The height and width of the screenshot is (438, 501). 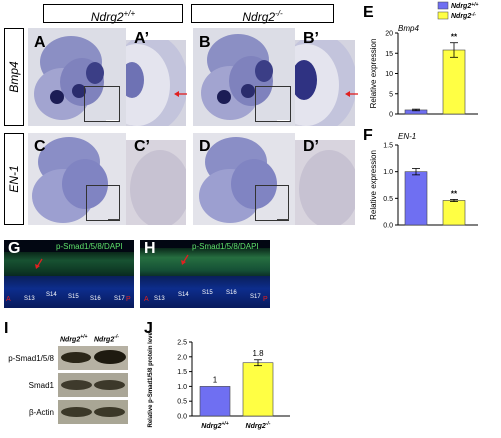 I want to click on y-axis-label: Relative expression, so click(x=373, y=74).